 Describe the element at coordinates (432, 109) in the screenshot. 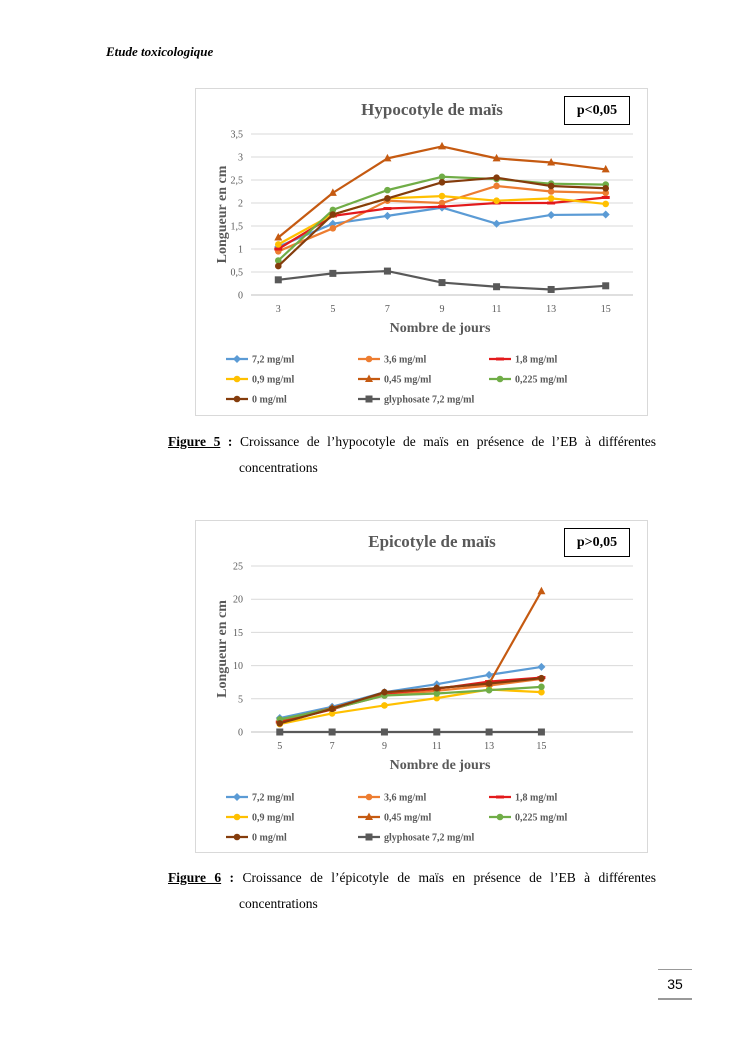

I see `chart-title: Hypocotyle de maïs` at that location.